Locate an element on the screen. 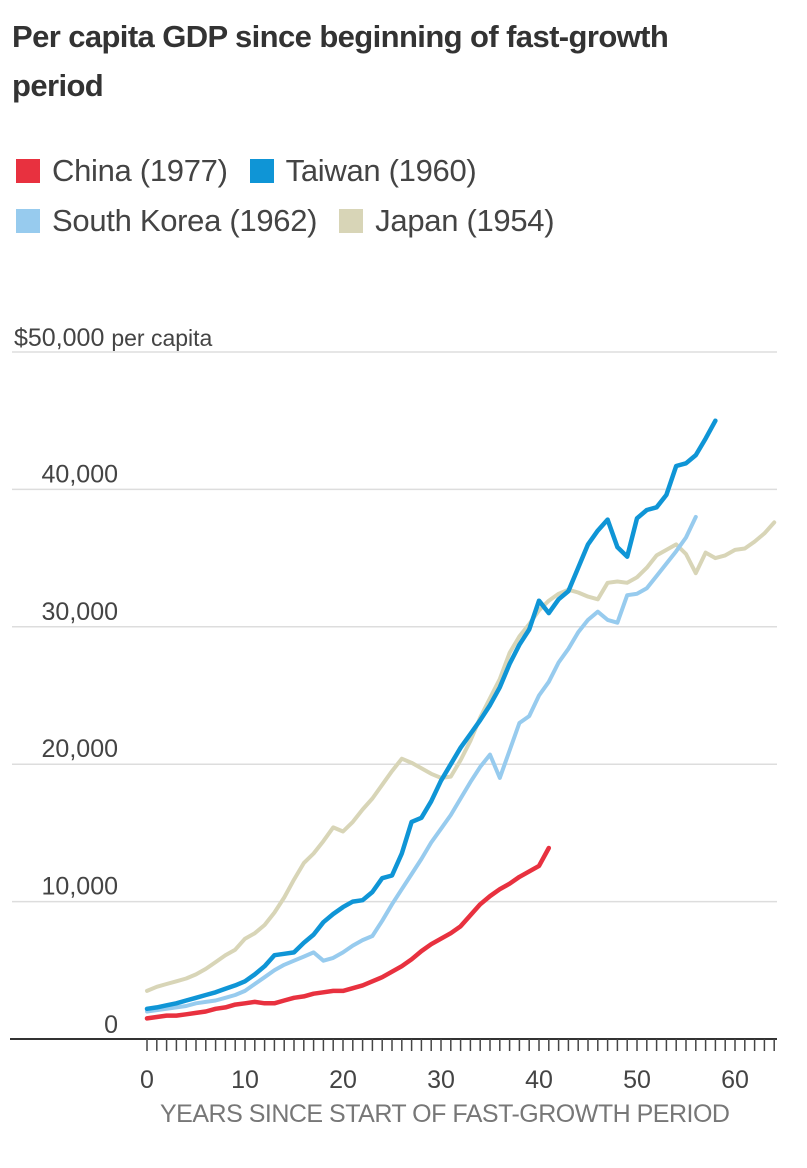 The height and width of the screenshot is (1168, 807). x-tick-label-50: 50 is located at coordinates (637, 1080).